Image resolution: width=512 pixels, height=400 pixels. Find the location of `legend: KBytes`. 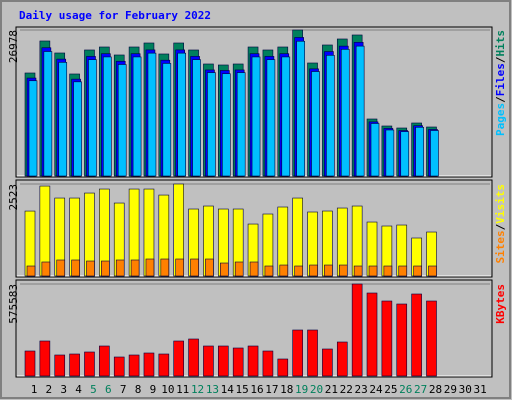

legend: KBytes is located at coordinates (500, 304).